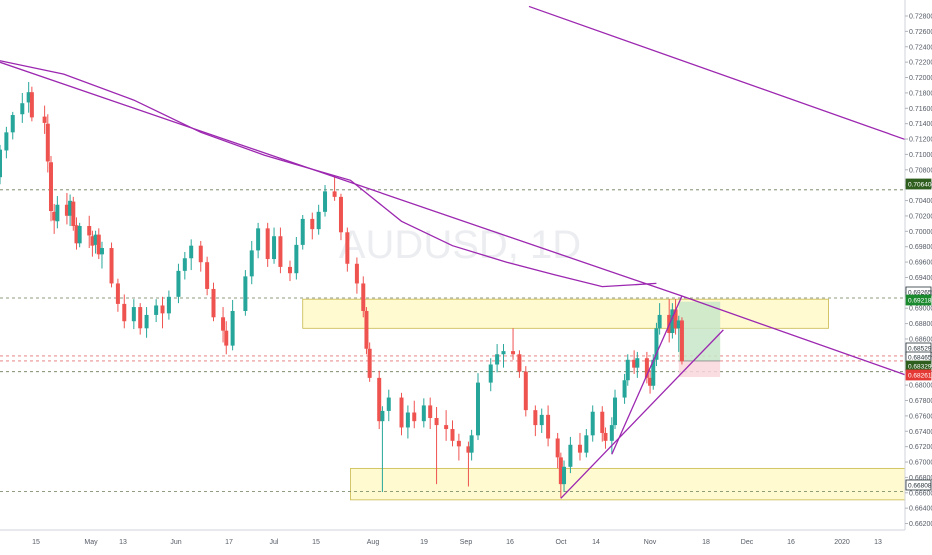 Image resolution: width=932 pixels, height=555 pixels. Describe the element at coordinates (920, 93) in the screenshot. I see `price-tick-label: 0.71800` at that location.